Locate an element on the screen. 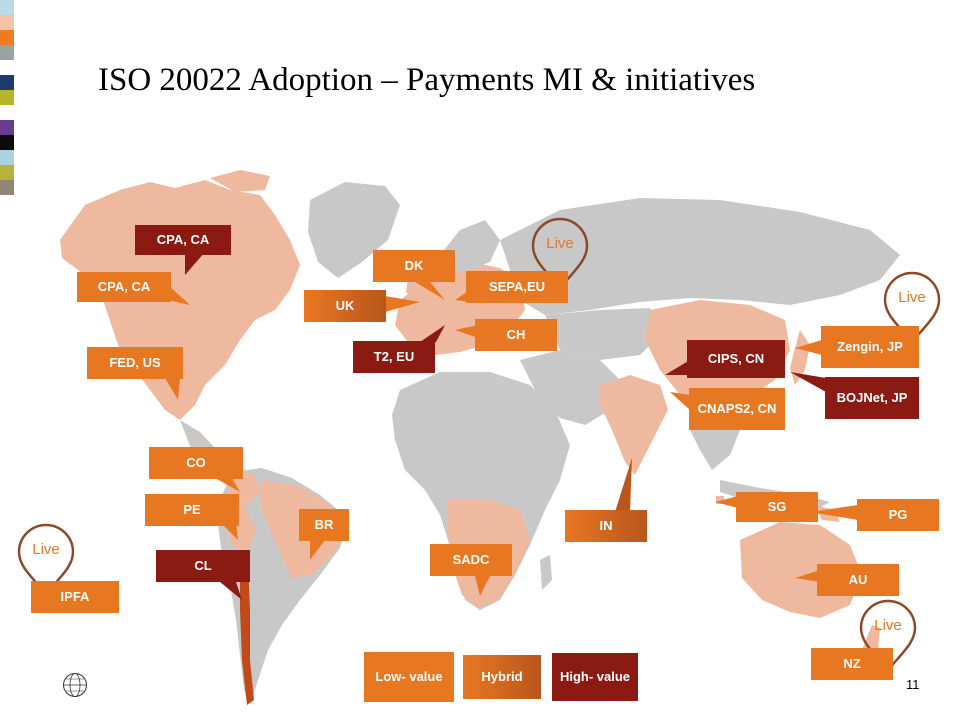  label-bojnet-jp: BOJNet, JP is located at coordinates (872, 398).